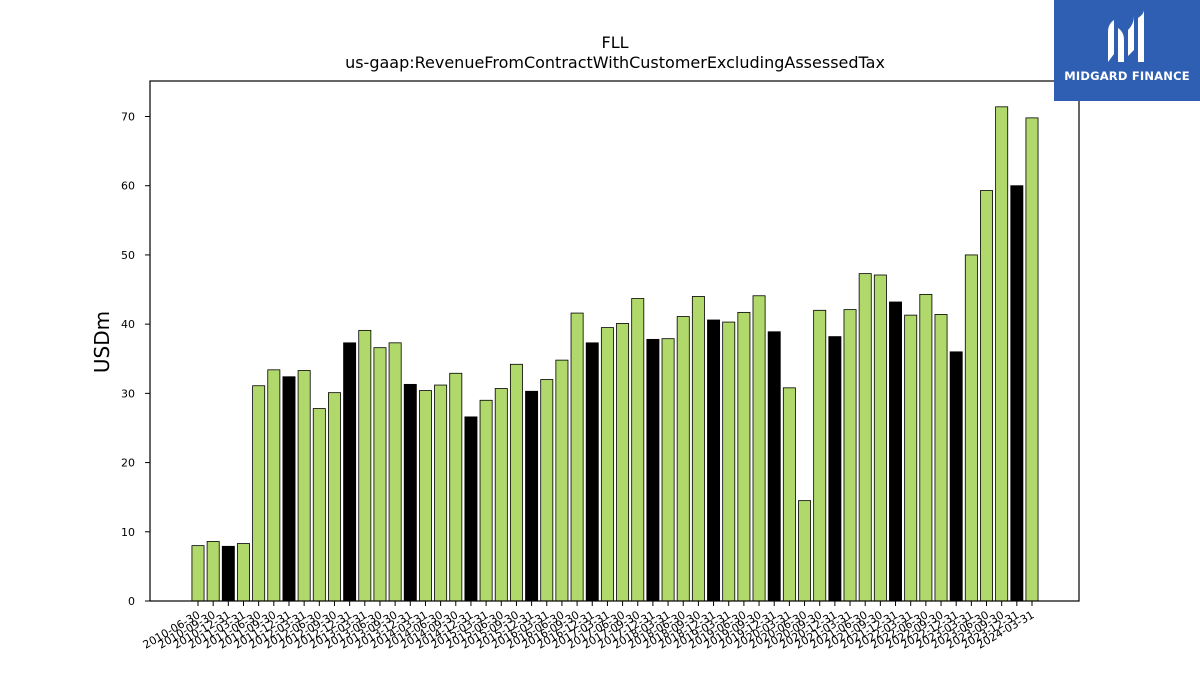 The width and height of the screenshot is (1200, 675). Describe the element at coordinates (102, 342) in the screenshot. I see `y-axis-label: USDm` at that location.